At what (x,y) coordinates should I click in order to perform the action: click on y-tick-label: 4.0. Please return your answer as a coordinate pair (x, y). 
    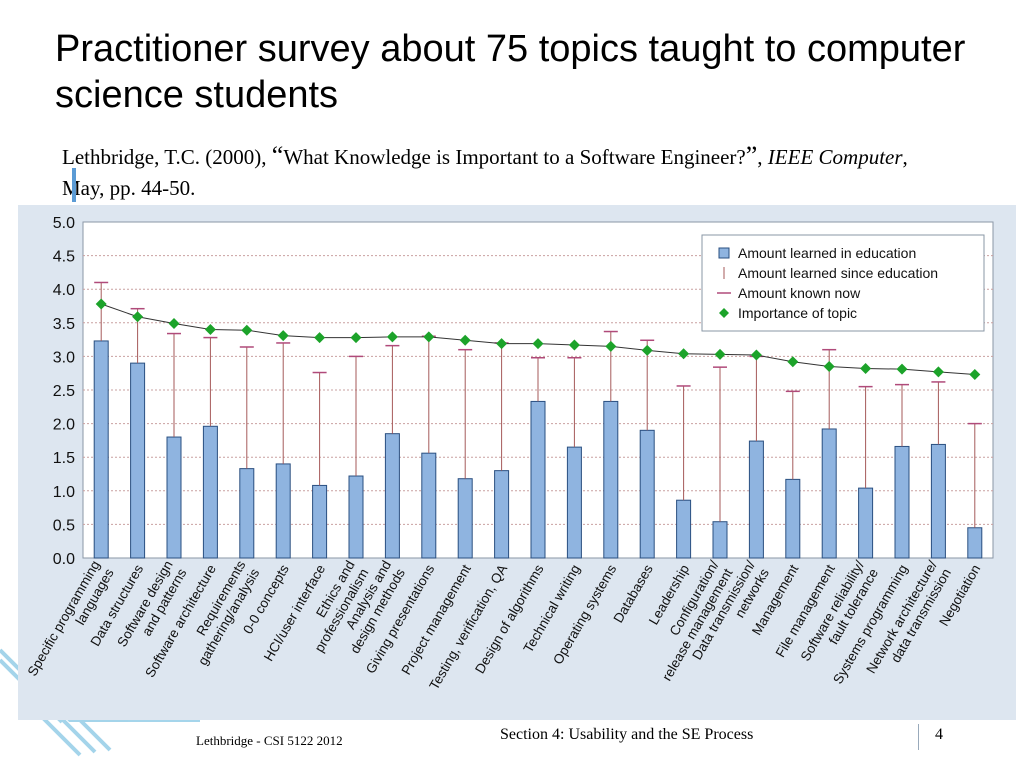
    Looking at the image, I should click on (64, 290).